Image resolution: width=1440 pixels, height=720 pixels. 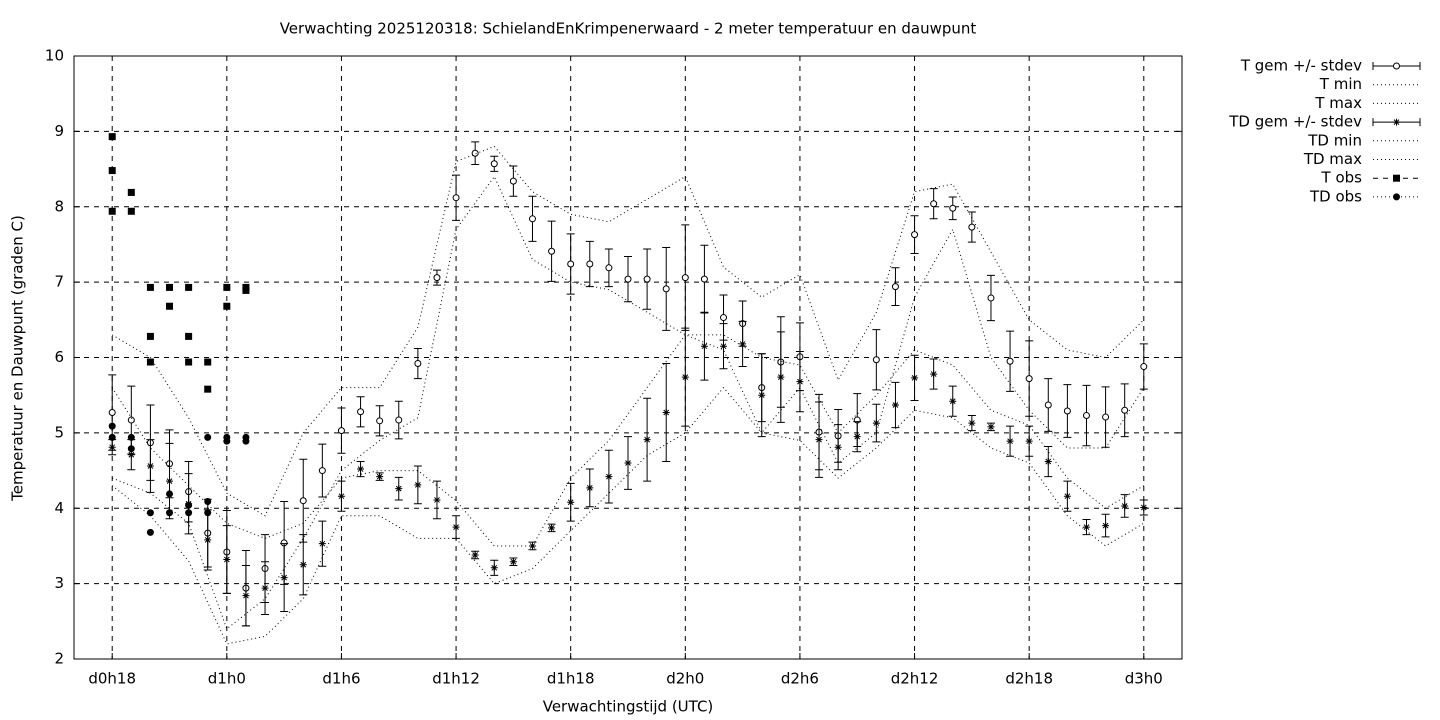 What do you see at coordinates (59, 432) in the screenshot?
I see `y-tick-label: 5` at bounding box center [59, 432].